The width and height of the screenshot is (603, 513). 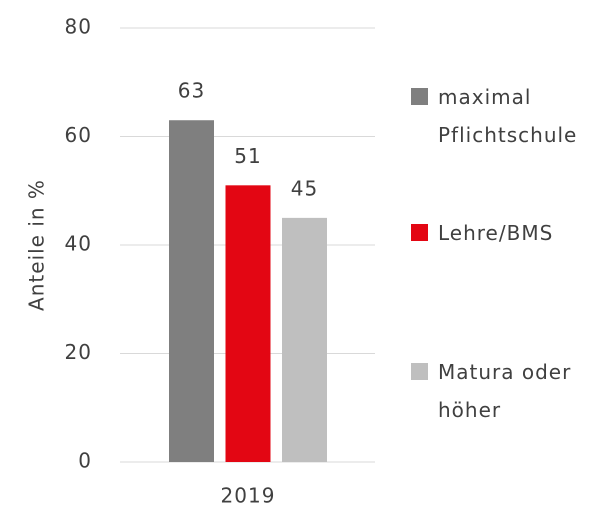 I want to click on y-tick-label: 80, so click(x=78, y=27).